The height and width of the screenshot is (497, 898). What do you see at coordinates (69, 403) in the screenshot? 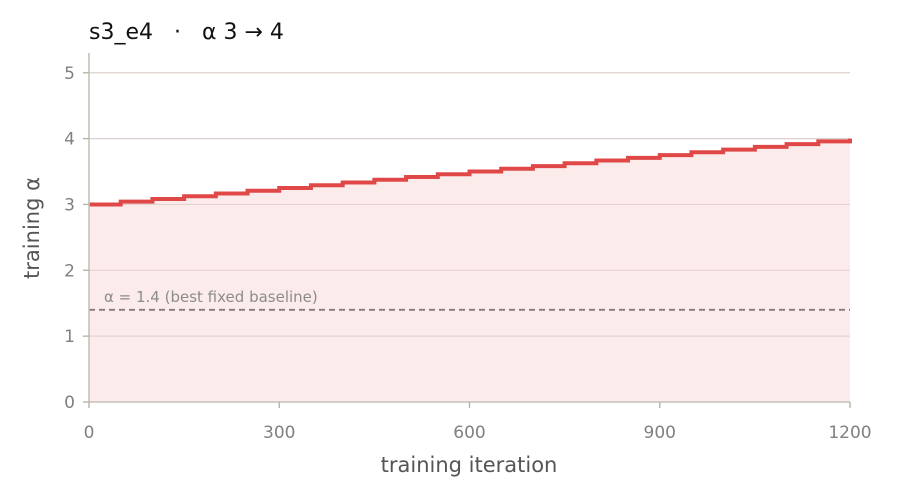
I see `y-tick-label-0: 0` at bounding box center [69, 403].